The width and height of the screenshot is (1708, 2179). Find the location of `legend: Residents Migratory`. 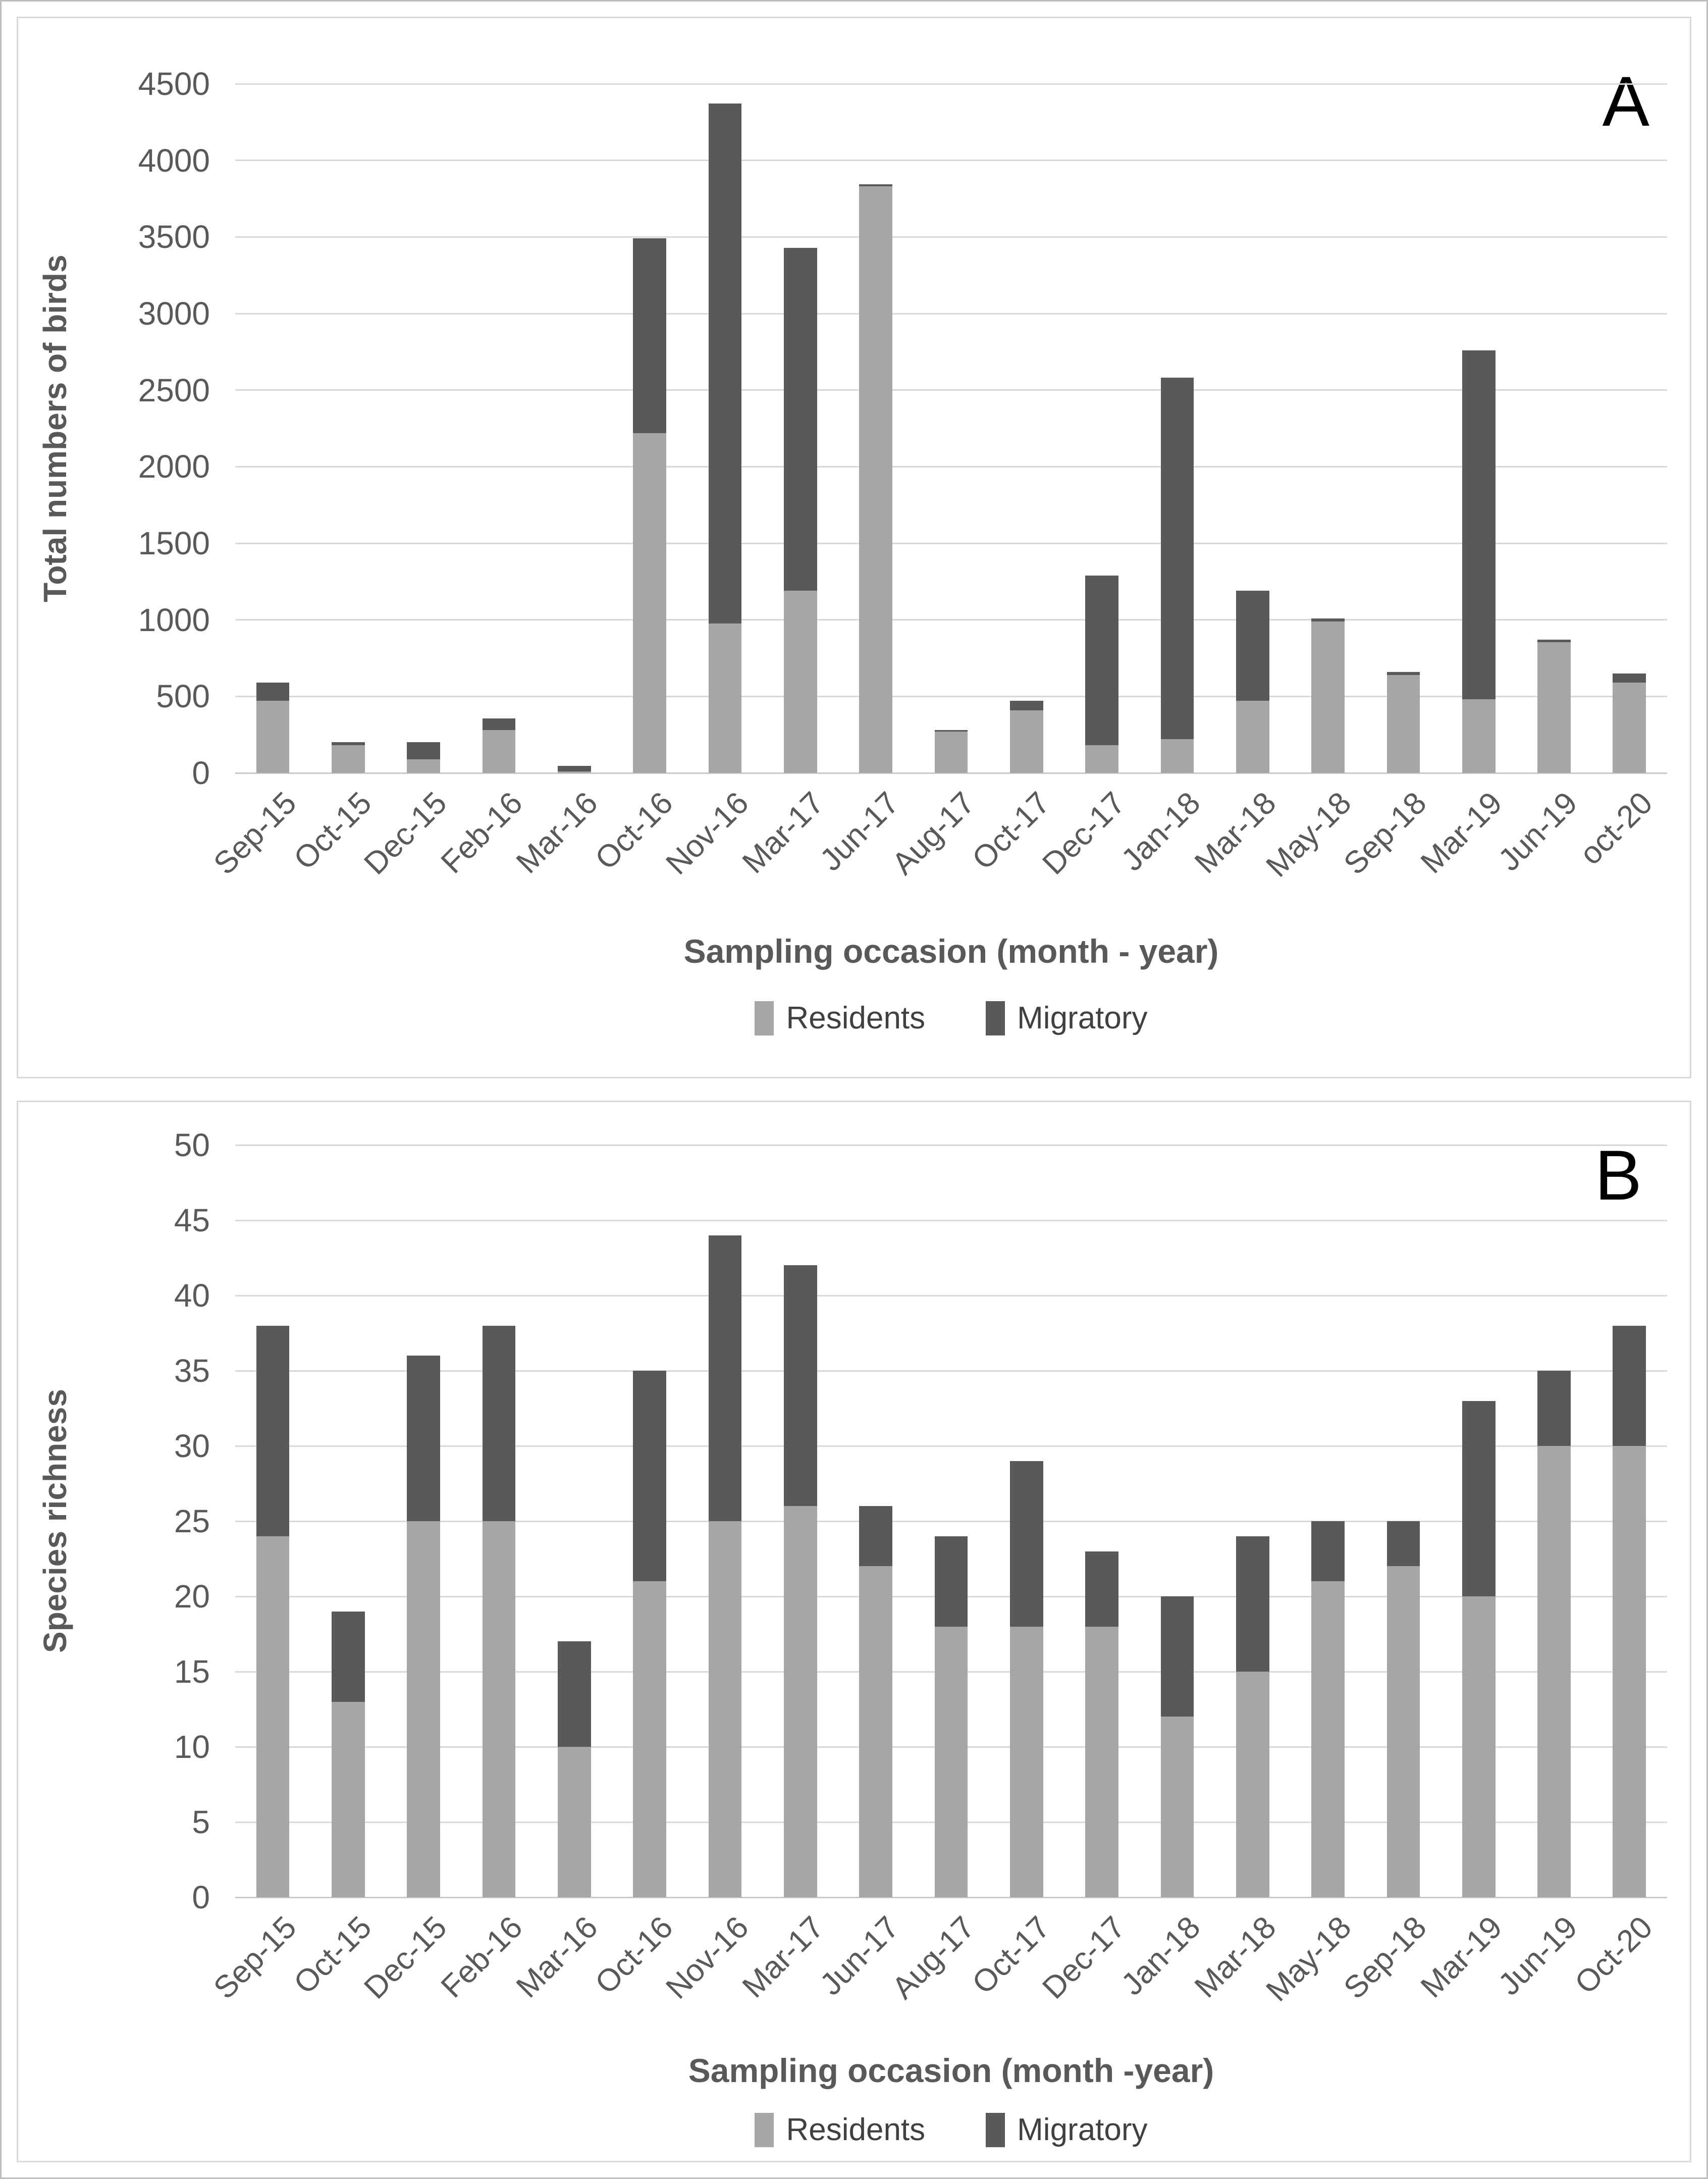

legend: Residents Migratory is located at coordinates (951, 2130).